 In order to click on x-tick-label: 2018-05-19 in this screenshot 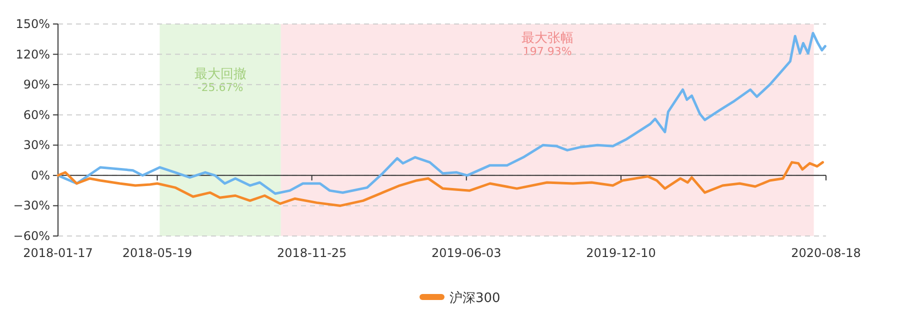, I will do `click(157, 253)`.